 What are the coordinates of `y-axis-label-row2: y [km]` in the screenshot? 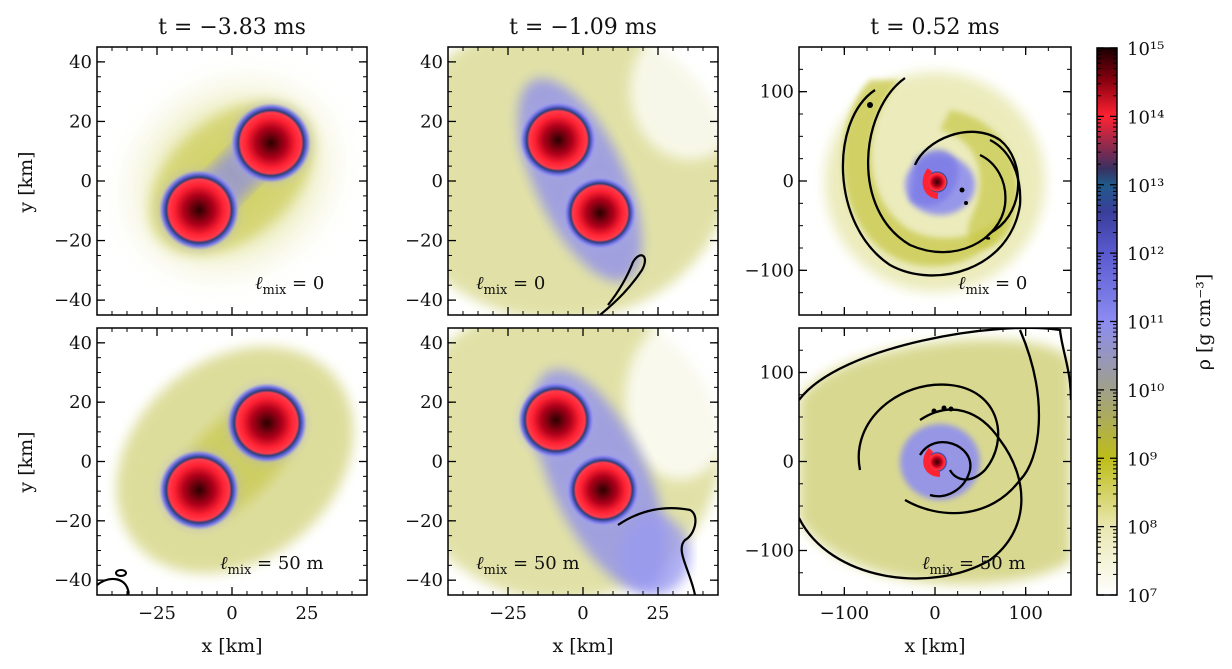 It's located at (26, 462).